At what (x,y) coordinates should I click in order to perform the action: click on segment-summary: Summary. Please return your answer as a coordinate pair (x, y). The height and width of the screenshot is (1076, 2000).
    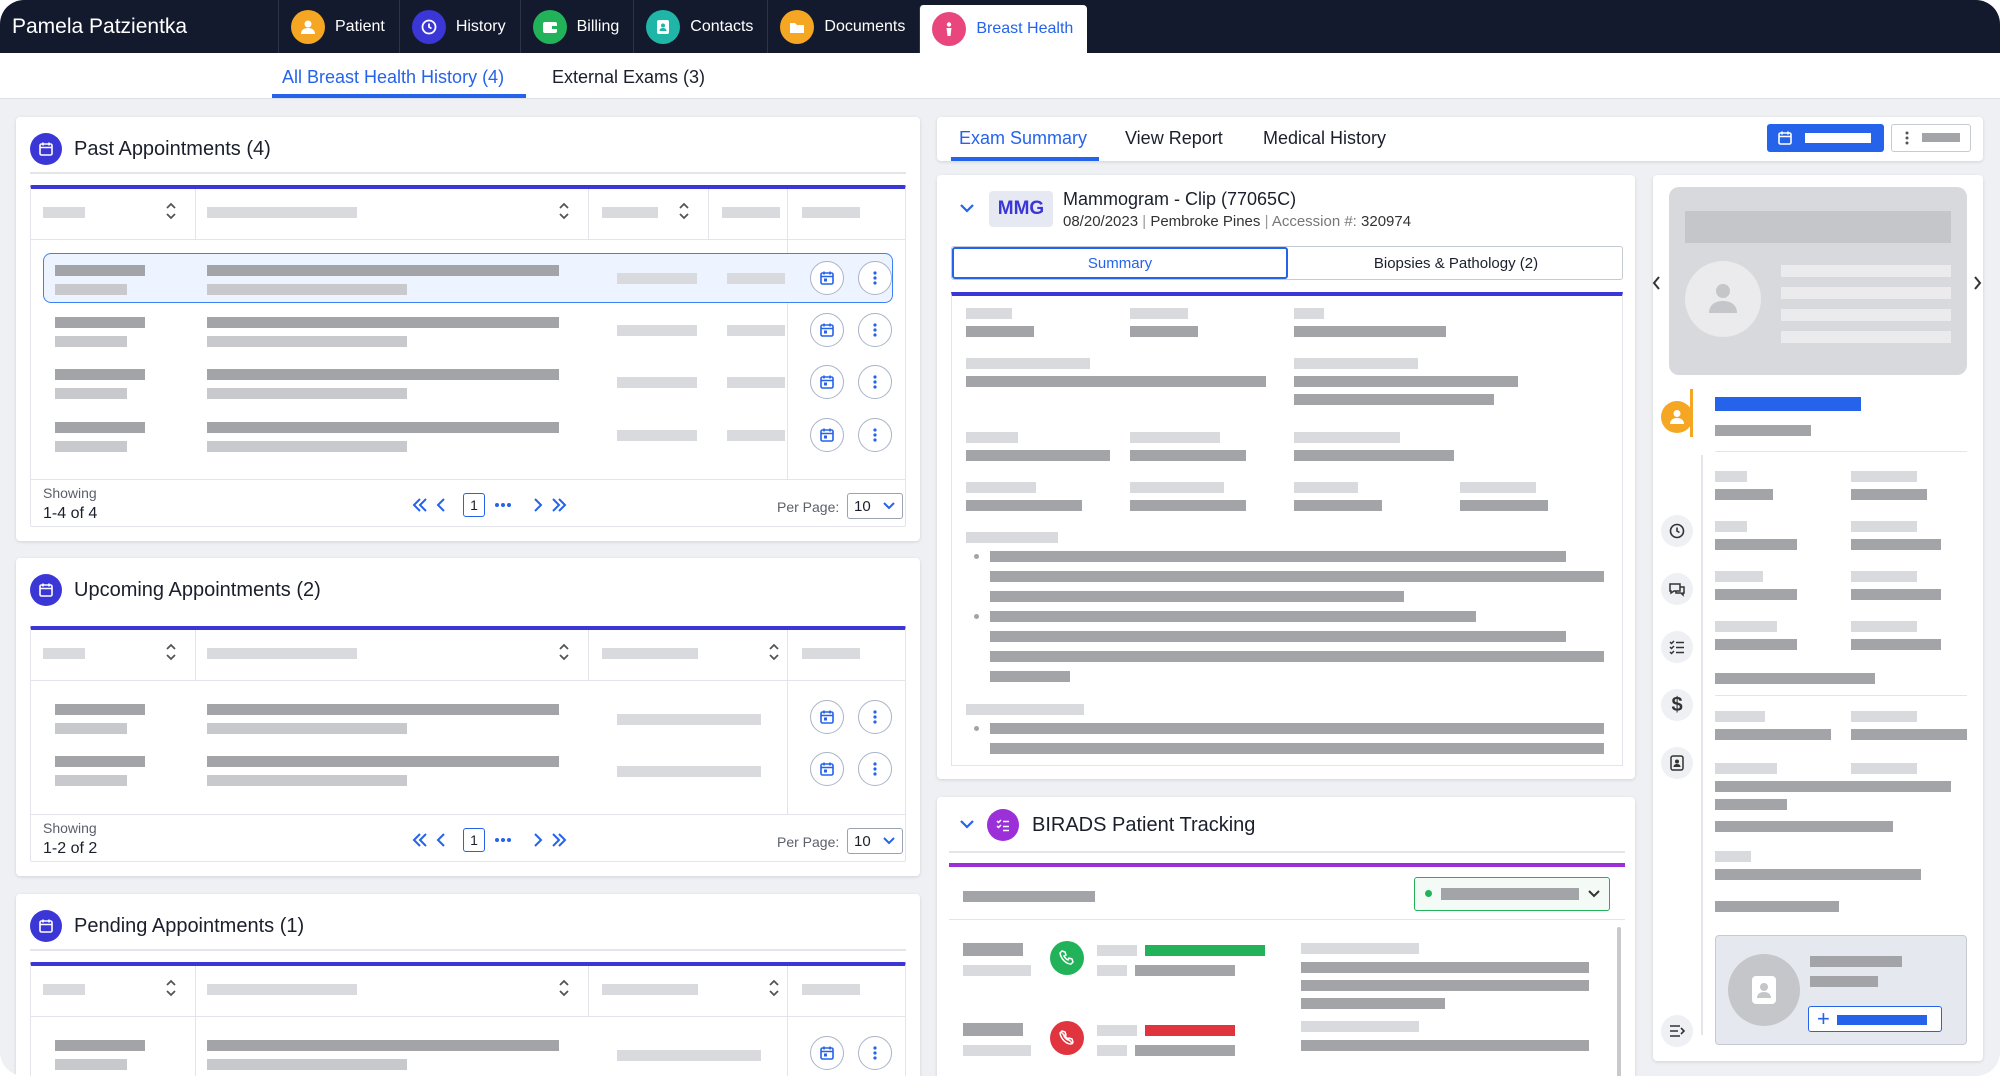
    Looking at the image, I should click on (1120, 263).